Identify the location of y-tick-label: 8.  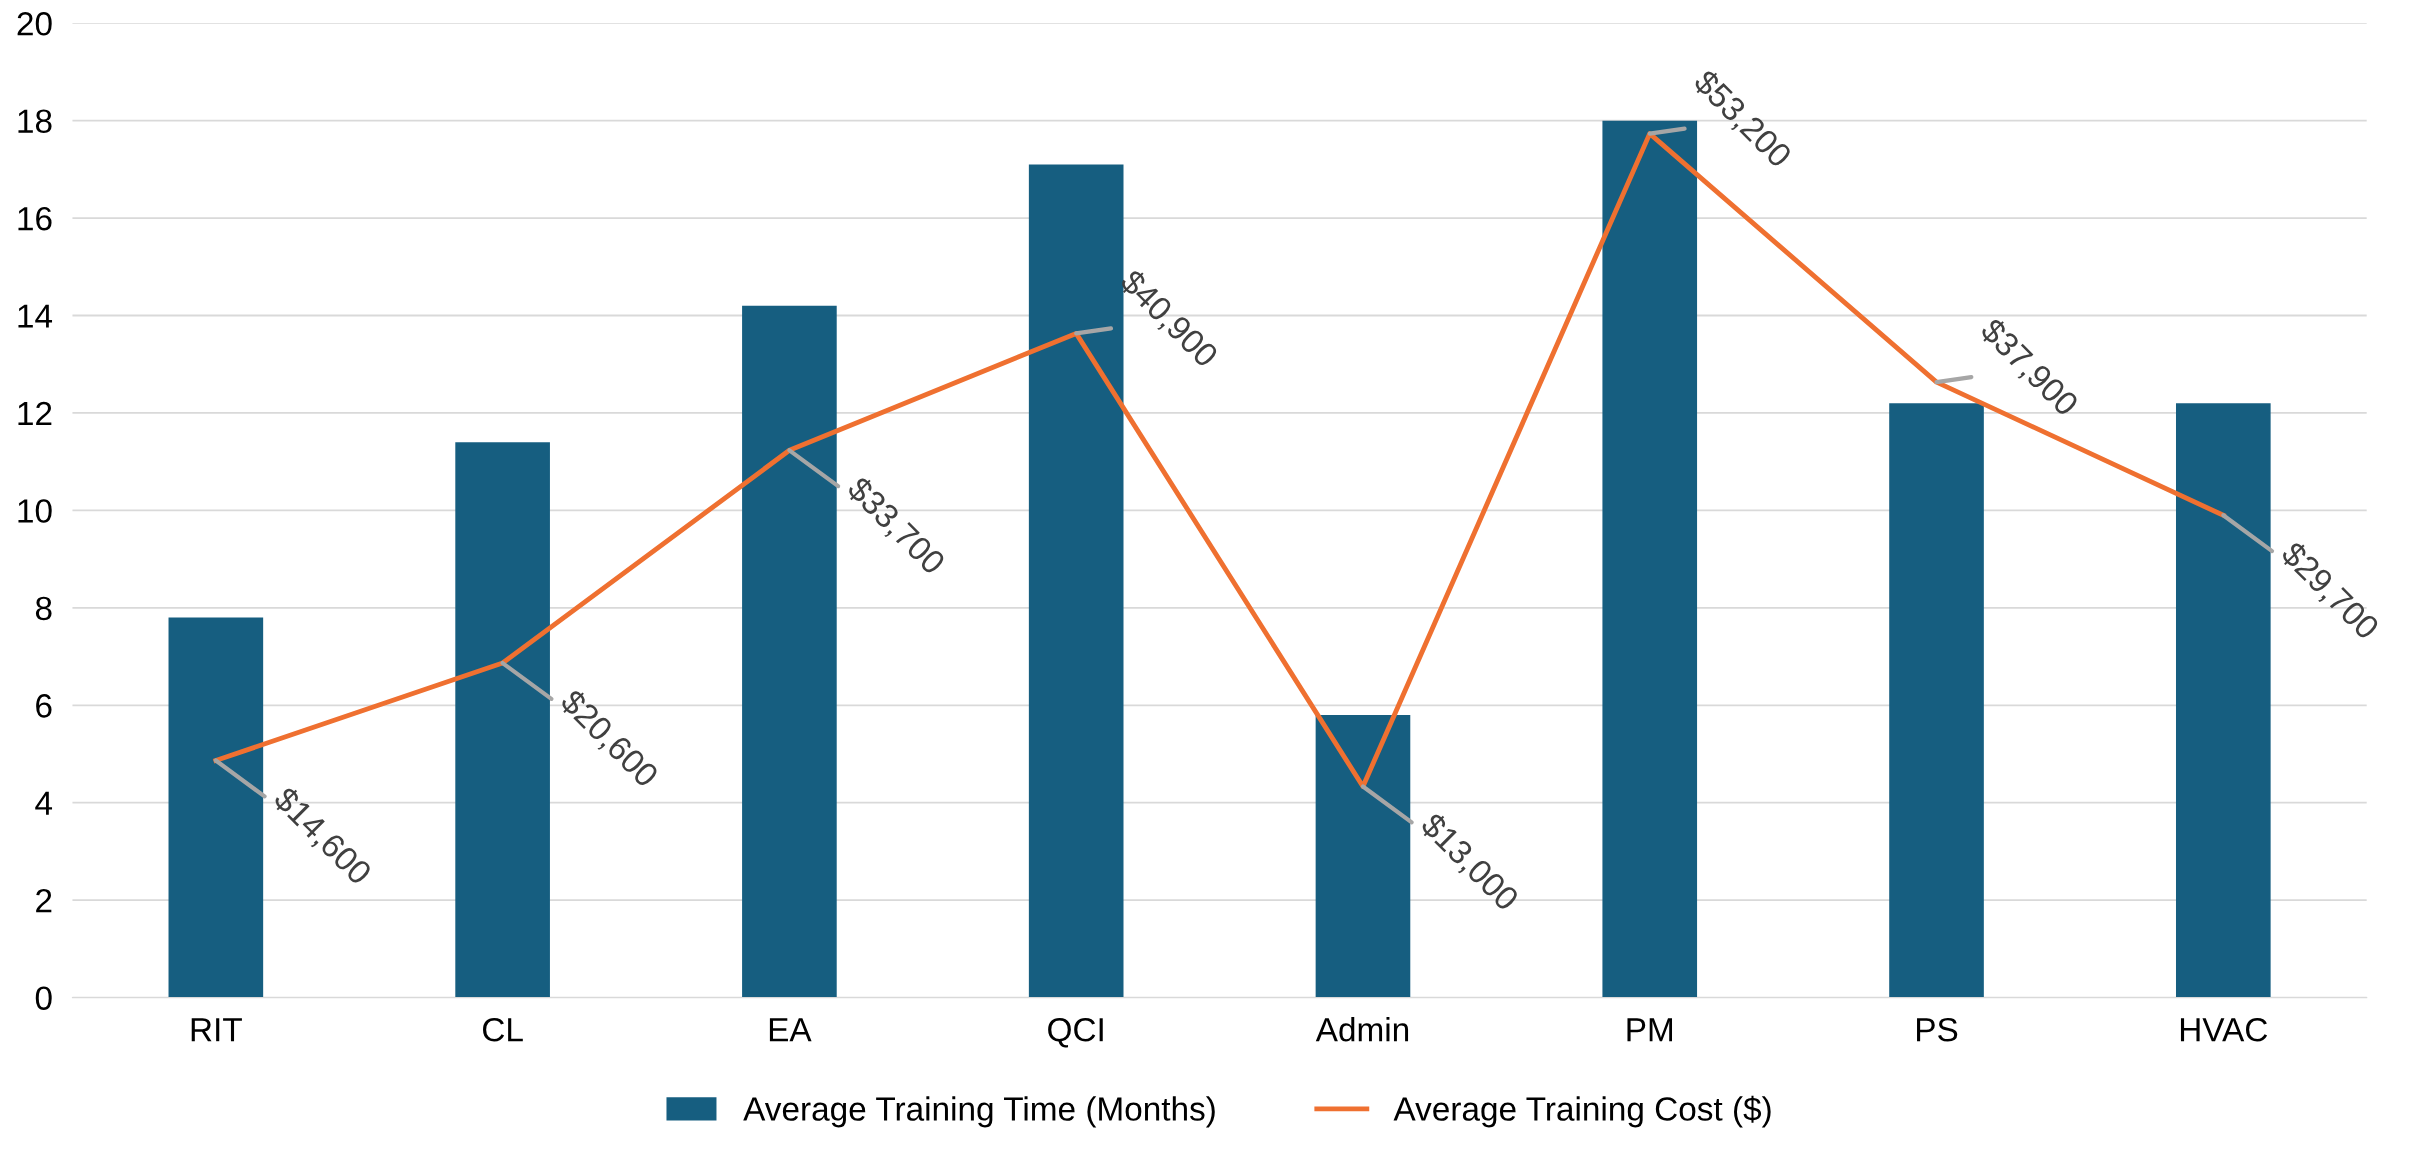
(43, 608).